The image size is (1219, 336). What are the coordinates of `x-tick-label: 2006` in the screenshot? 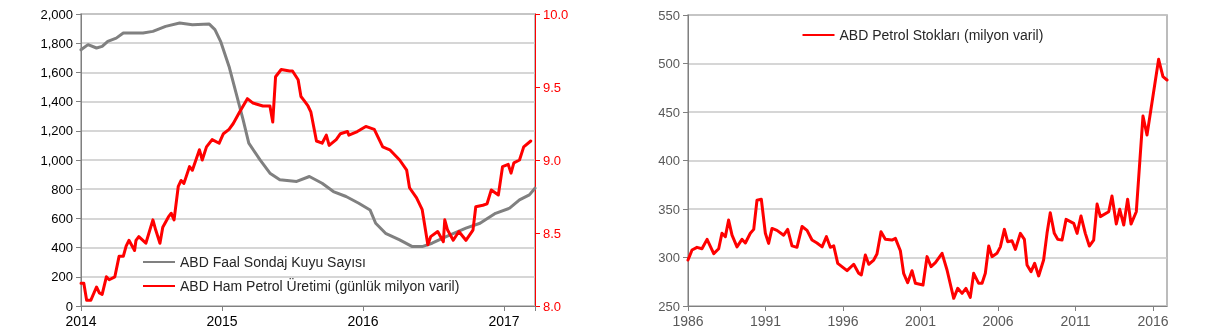 It's located at (998, 321).